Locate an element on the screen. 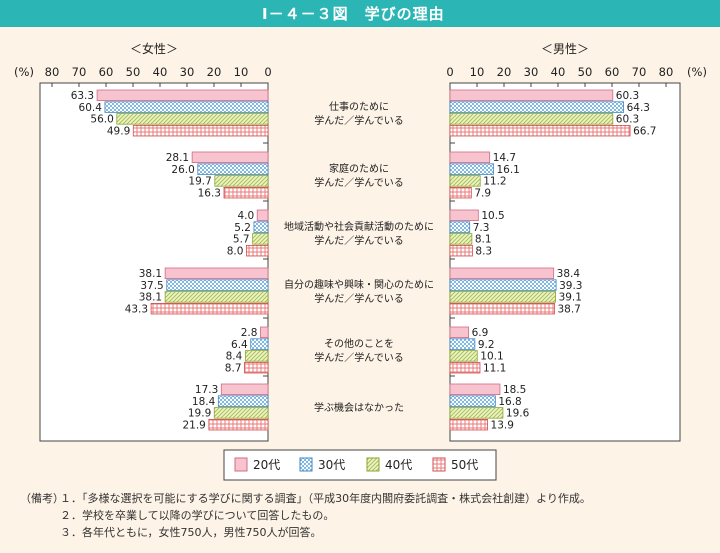  female-bar-label: 56.0 is located at coordinates (101, 120).